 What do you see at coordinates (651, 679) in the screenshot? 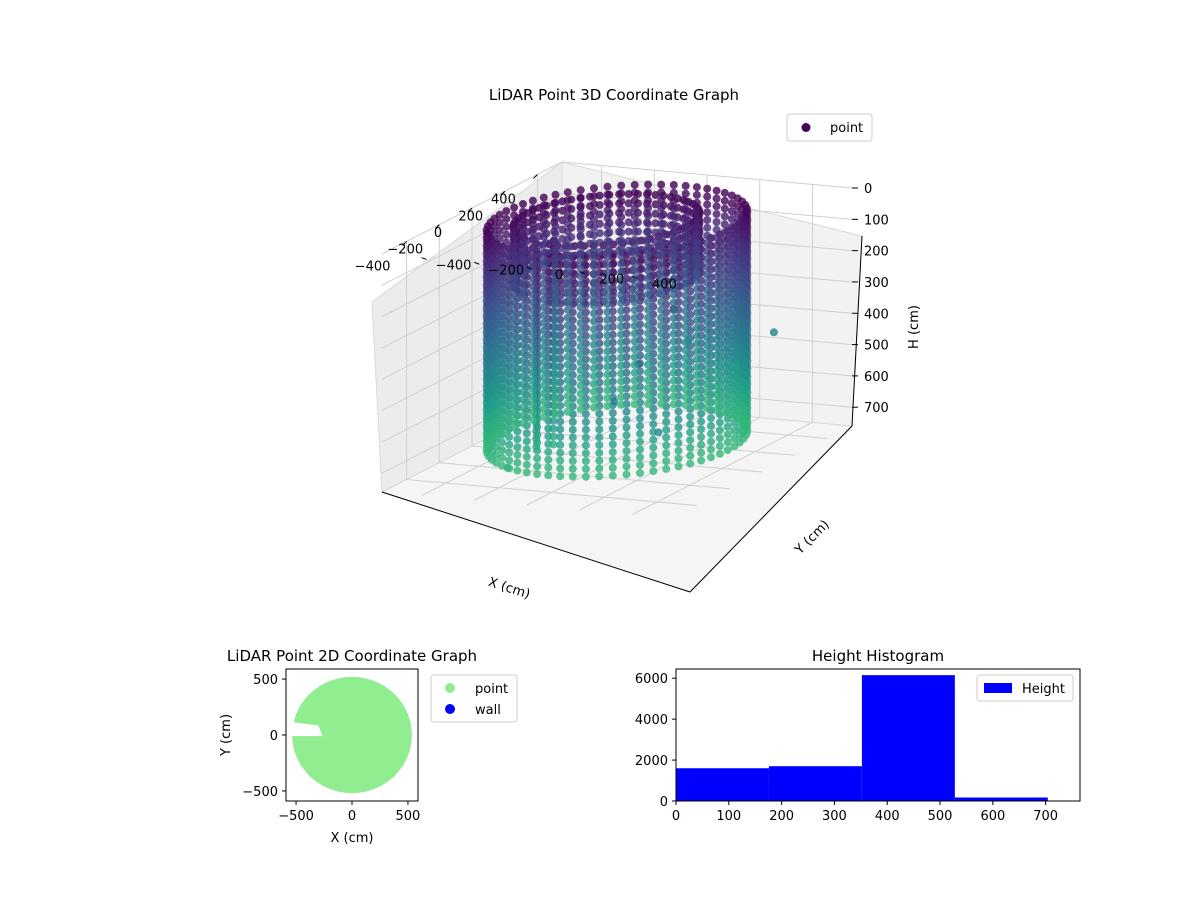
I see `histogram-y-tick: 6000` at bounding box center [651, 679].